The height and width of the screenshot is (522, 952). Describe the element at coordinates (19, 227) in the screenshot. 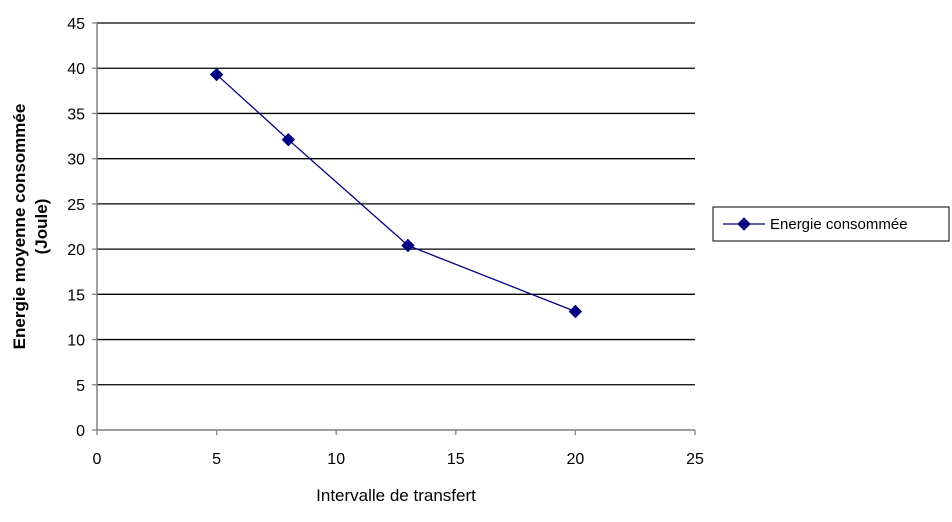

I see `y-axis-title-line1: Energie moyenne consommée` at that location.